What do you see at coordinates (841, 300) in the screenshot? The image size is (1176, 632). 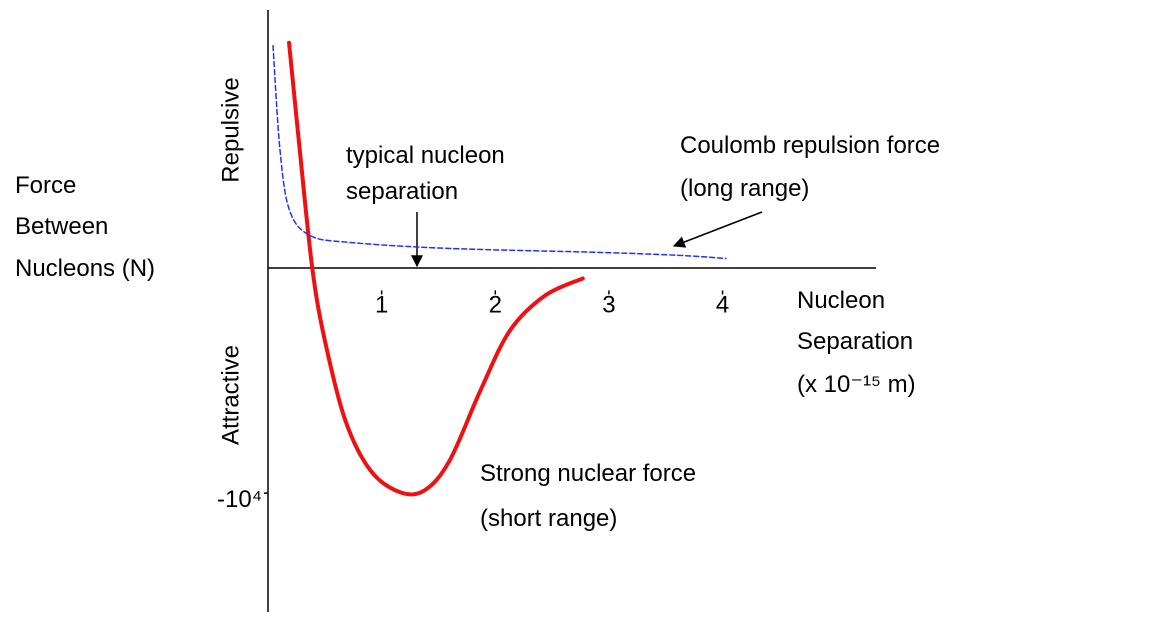 I see `x-axis-label: Nucleon` at bounding box center [841, 300].